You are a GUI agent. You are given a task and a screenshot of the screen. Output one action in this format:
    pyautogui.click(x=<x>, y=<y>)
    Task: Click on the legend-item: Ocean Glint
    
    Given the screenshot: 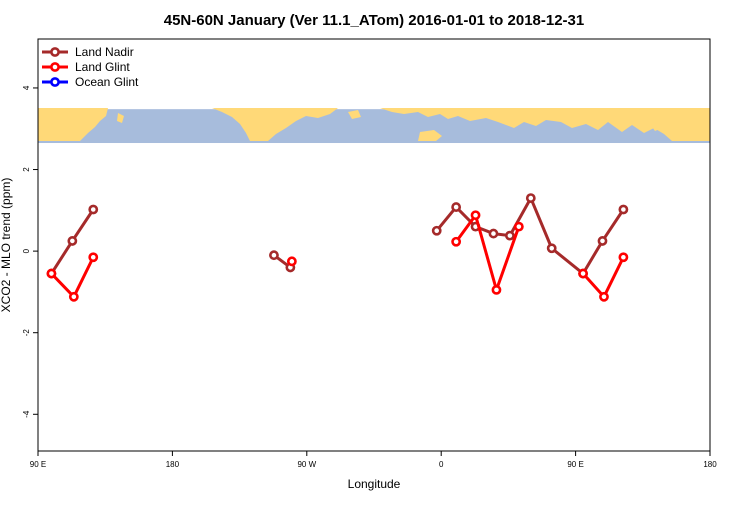 What is the action you would take?
    pyautogui.click(x=90, y=82)
    